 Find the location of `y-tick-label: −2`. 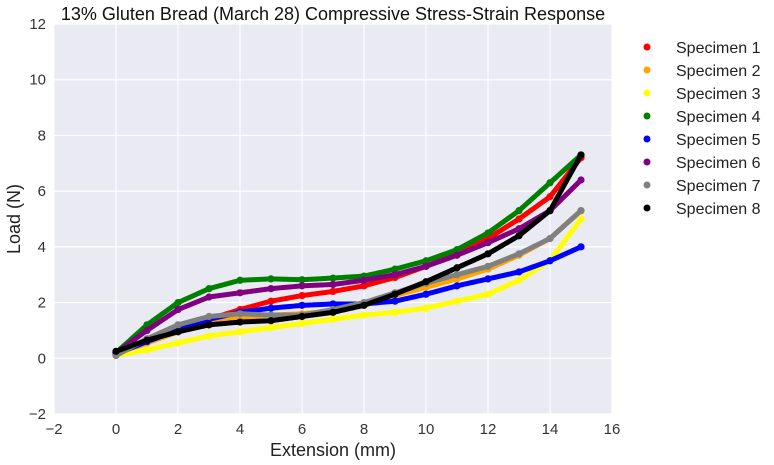

y-tick-label: −2 is located at coordinates (37, 414).